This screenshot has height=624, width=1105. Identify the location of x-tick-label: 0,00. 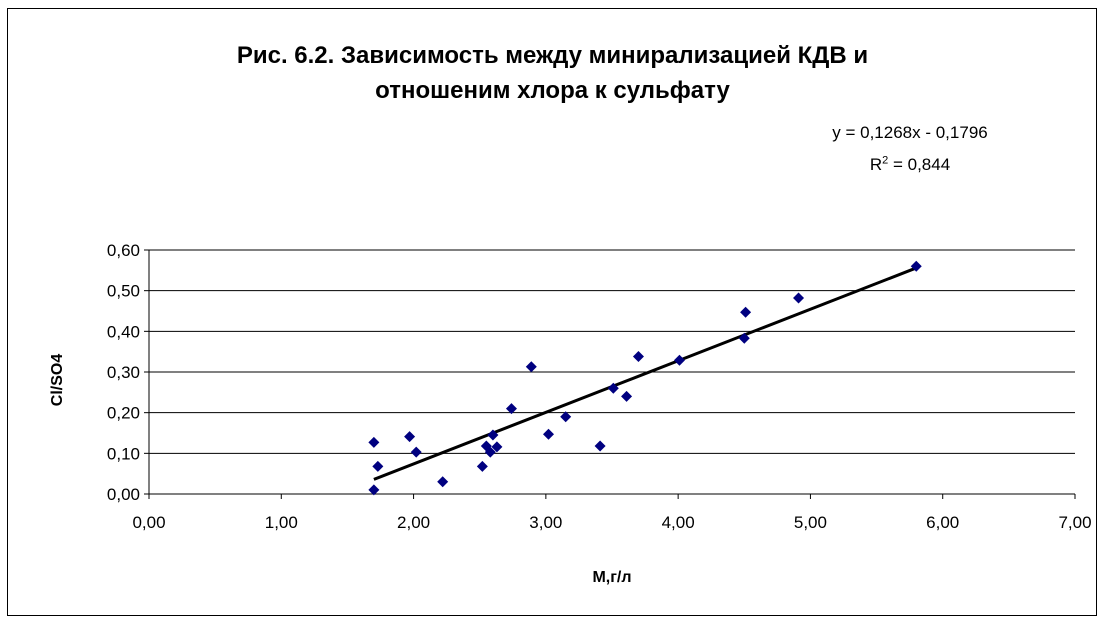
(148, 522).